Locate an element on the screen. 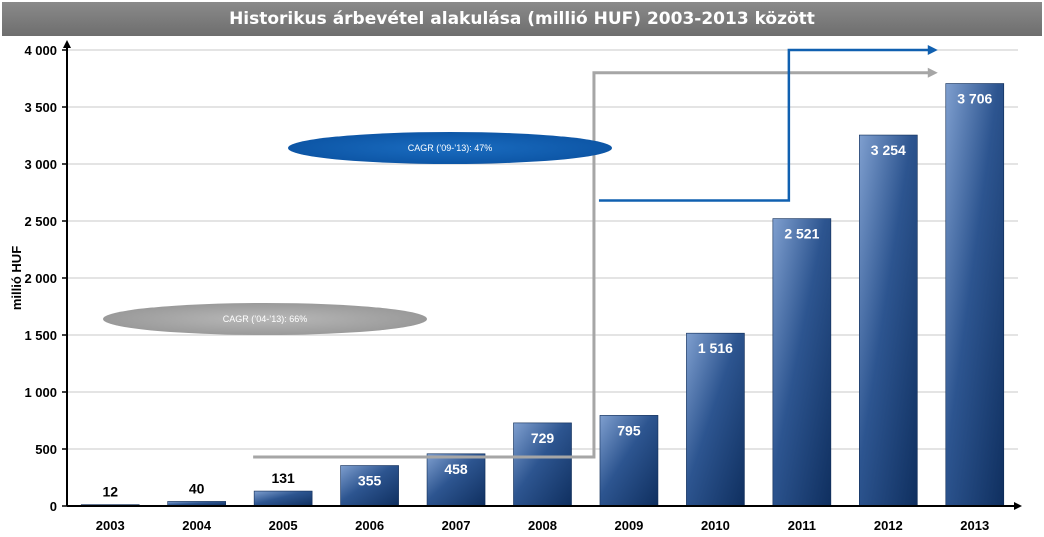 This screenshot has height=537, width=1044. x-tick-label: 2009 is located at coordinates (628, 525).